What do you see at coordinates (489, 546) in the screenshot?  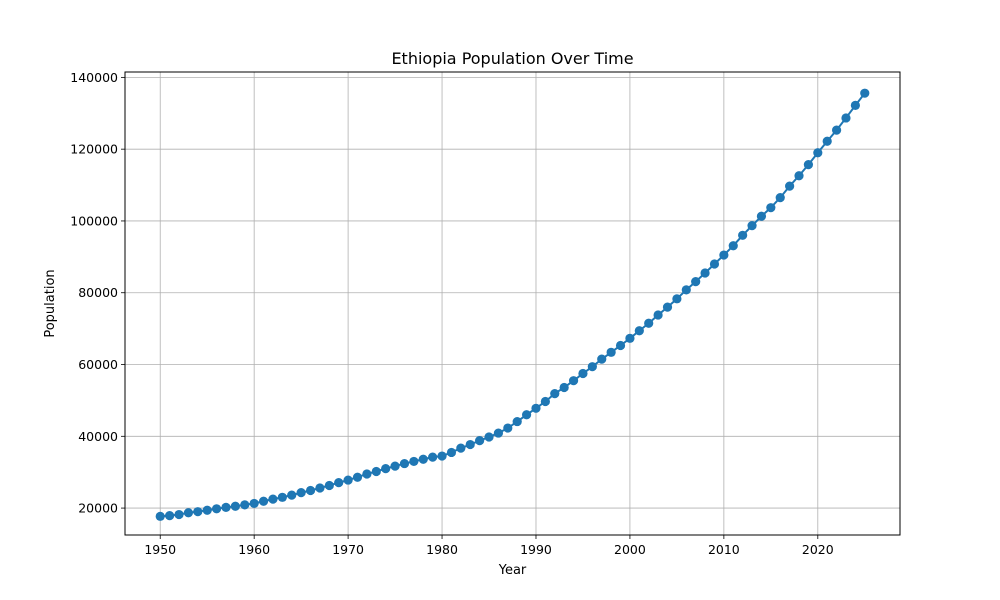 I see `x-axis-ticks: 1950 1960 1970 1980 1990 2000 2010 2020` at bounding box center [489, 546].